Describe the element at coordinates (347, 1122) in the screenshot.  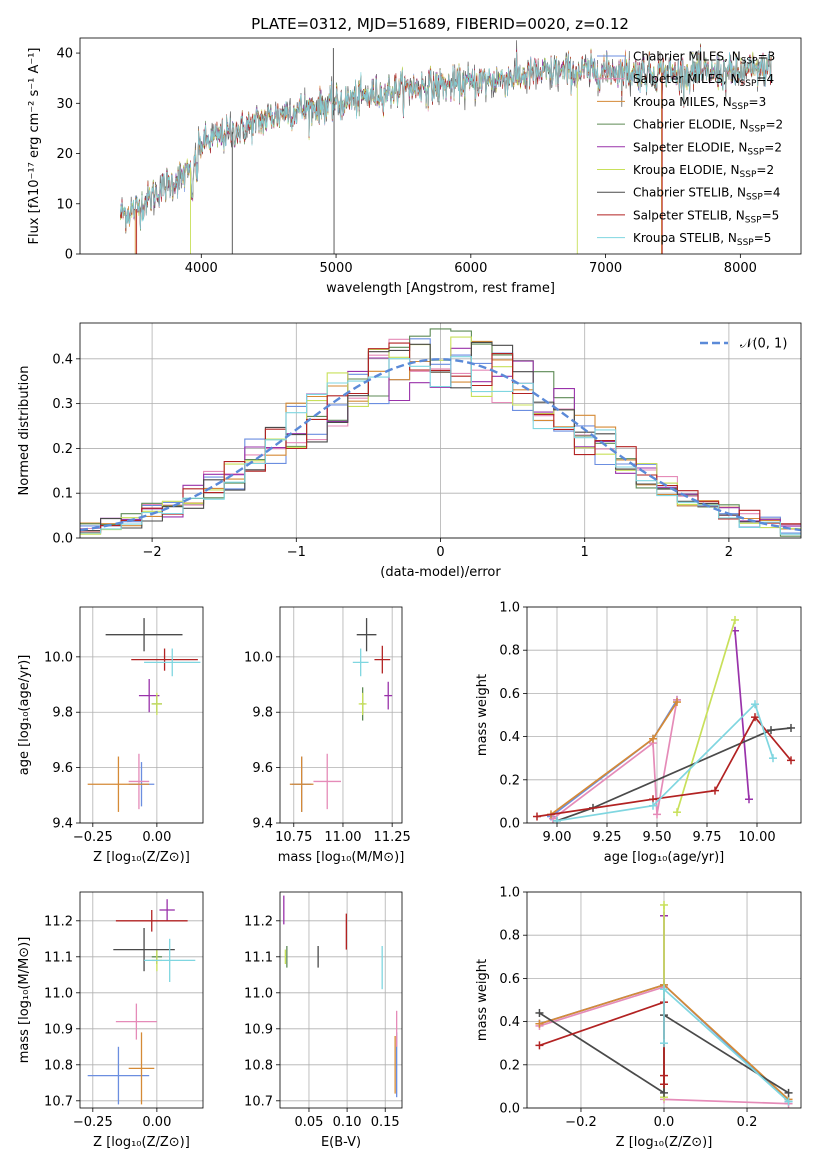
I see `x-tick-label: 0.10` at that location.